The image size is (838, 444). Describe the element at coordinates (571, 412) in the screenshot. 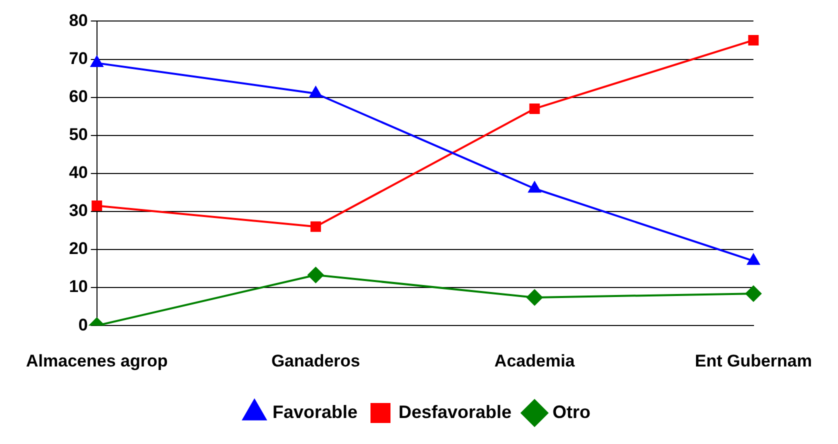

I see `legend-label: Otro` at that location.